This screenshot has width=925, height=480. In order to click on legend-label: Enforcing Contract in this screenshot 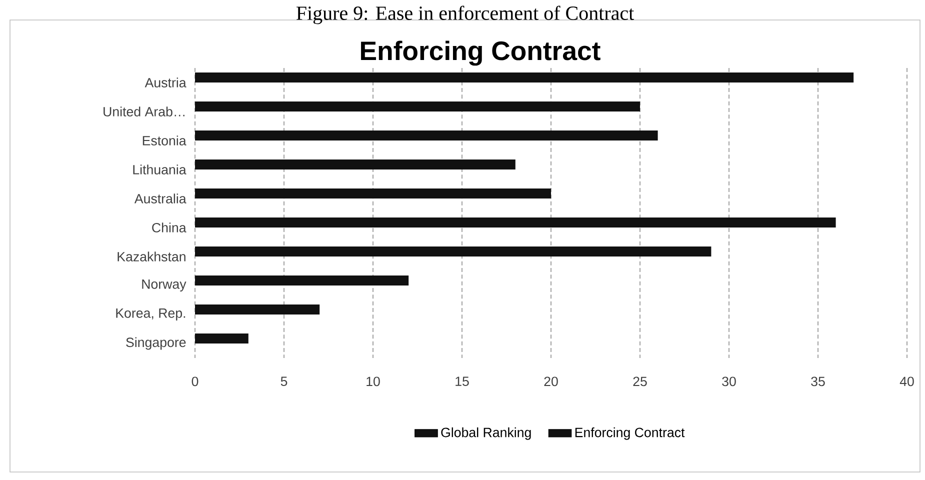, I will do `click(630, 433)`.